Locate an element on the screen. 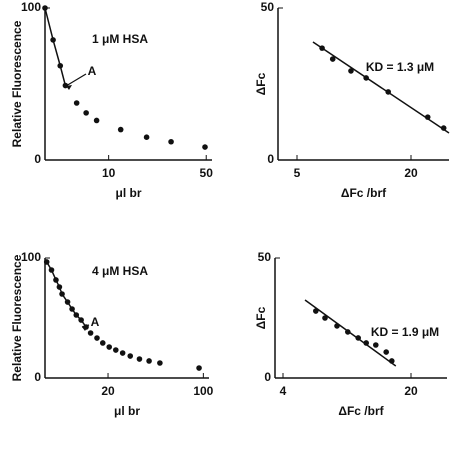 The image size is (474, 468). arrow is located at coordinates (76, 80).